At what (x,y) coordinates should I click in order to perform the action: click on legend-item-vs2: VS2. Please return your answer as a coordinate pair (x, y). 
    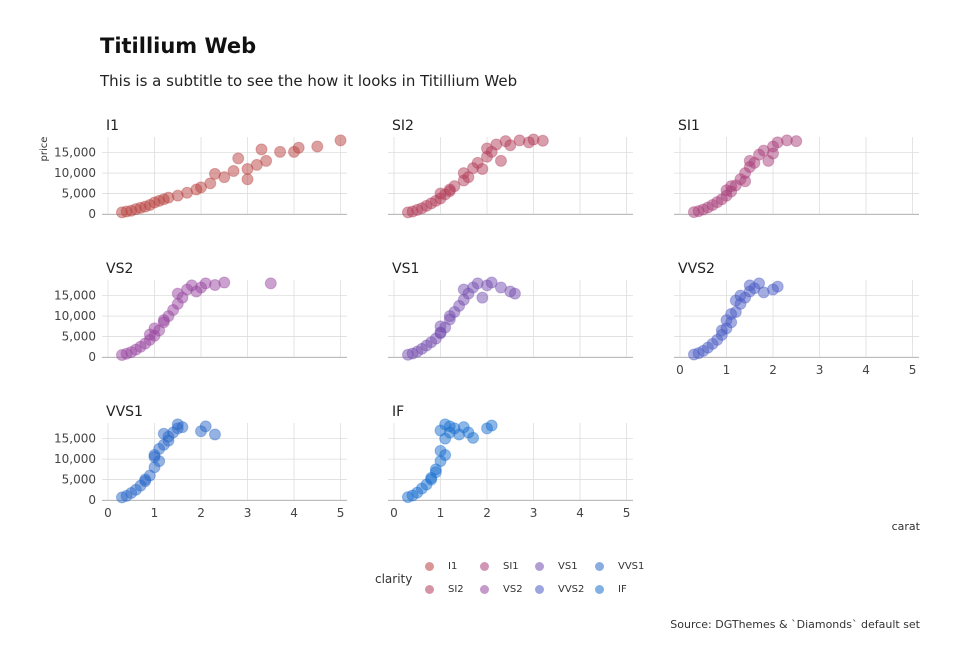
    Looking at the image, I should click on (501, 589).